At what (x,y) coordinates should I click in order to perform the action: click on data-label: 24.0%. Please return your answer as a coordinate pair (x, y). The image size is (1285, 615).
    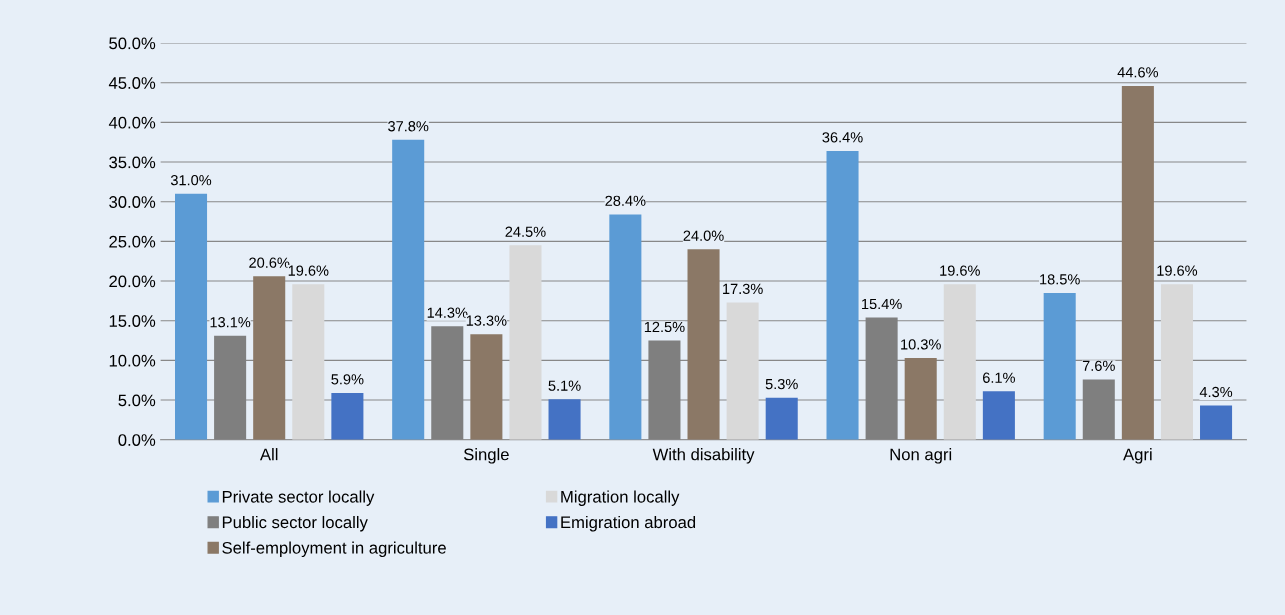
    Looking at the image, I should click on (703, 235).